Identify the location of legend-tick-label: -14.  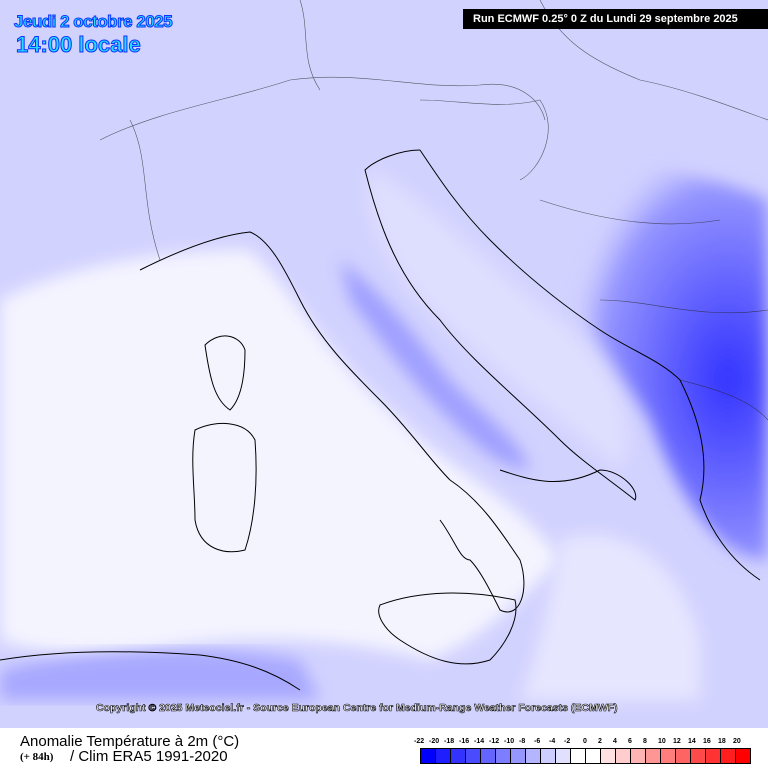
(479, 741).